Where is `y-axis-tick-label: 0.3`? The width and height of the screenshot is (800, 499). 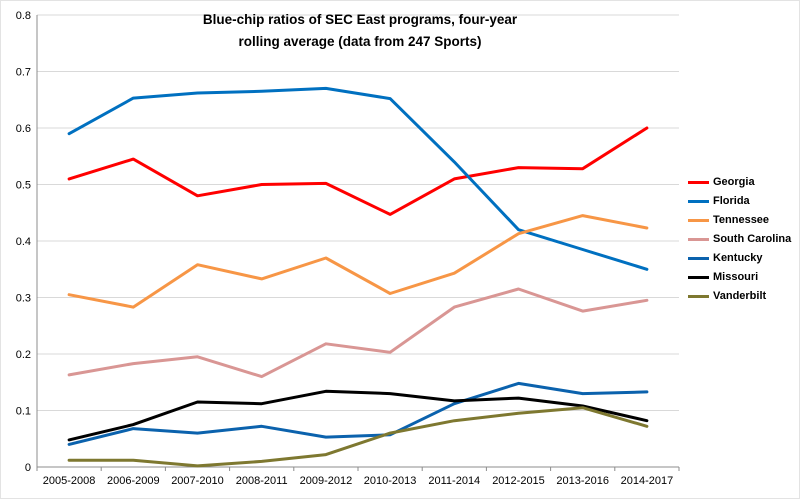 y-axis-tick-label: 0.3 is located at coordinates (23, 299).